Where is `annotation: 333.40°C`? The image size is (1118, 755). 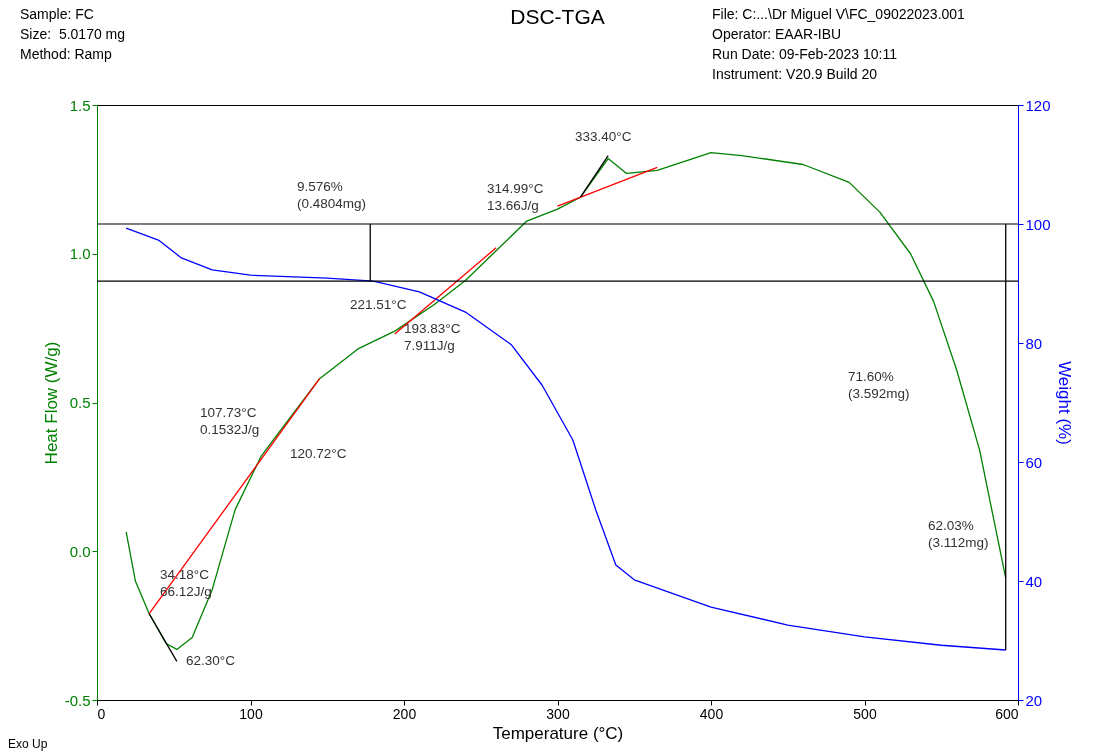 annotation: 333.40°C is located at coordinates (603, 136).